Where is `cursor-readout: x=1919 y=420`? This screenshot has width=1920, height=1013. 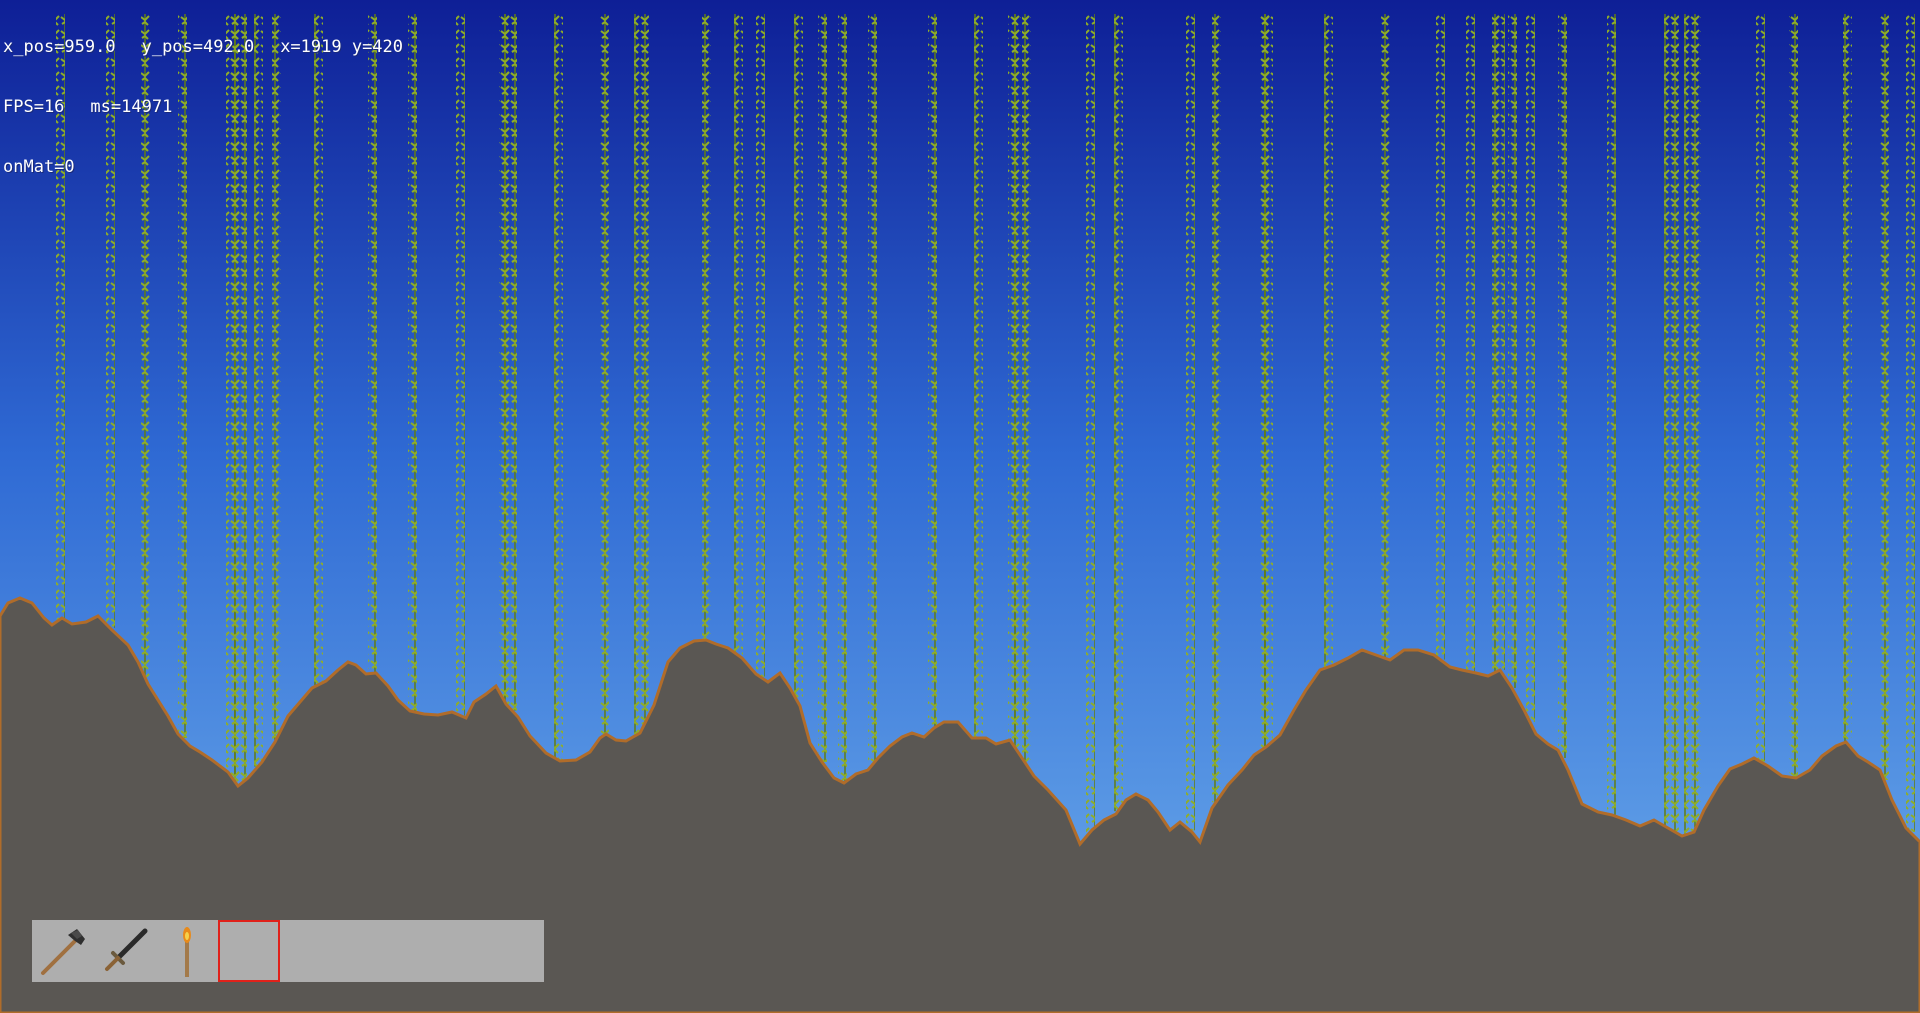 cursor-readout: x=1919 y=420 is located at coordinates (342, 47).